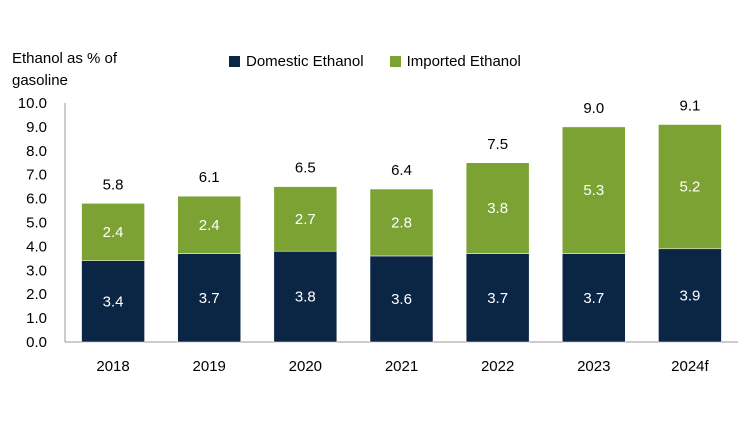 The image size is (750, 422). Describe the element at coordinates (463, 61) in the screenshot. I see `legend-label-imported: Imported Ethanol` at that location.